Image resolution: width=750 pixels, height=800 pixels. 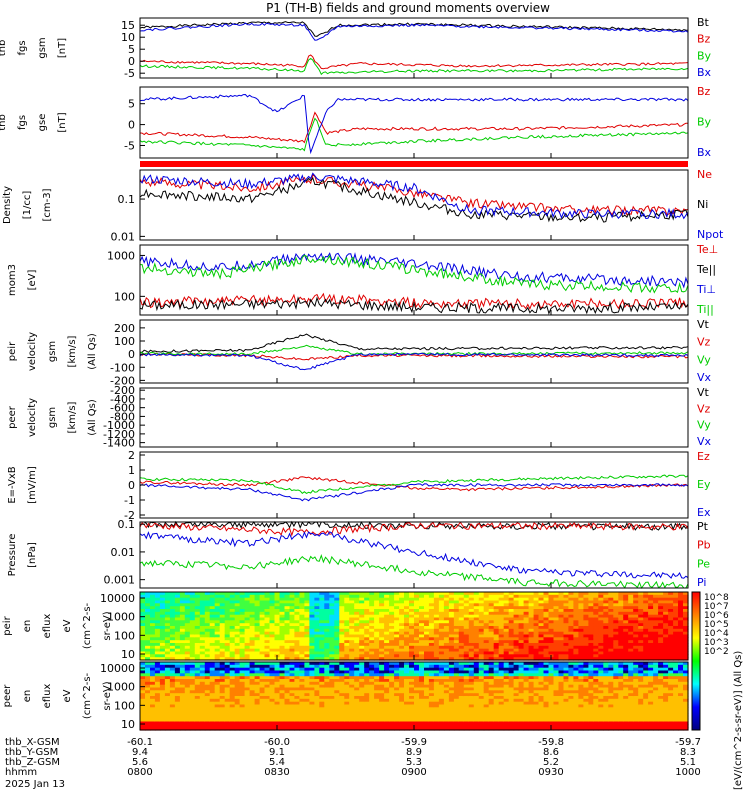 What do you see at coordinates (414, 351) in the screenshot?
I see `panel-frame` at bounding box center [414, 351].